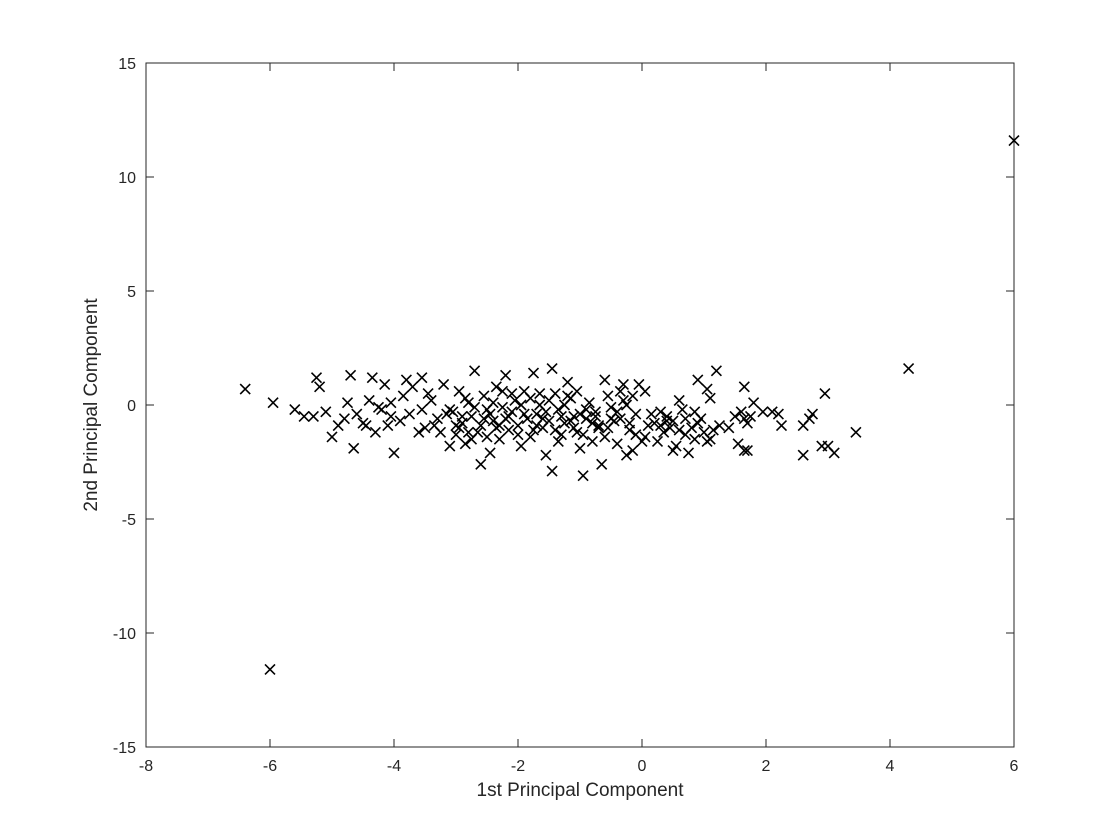 Image resolution: width=1120 pixels, height=840 pixels. I want to click on x-tick-label: -4, so click(394, 766).